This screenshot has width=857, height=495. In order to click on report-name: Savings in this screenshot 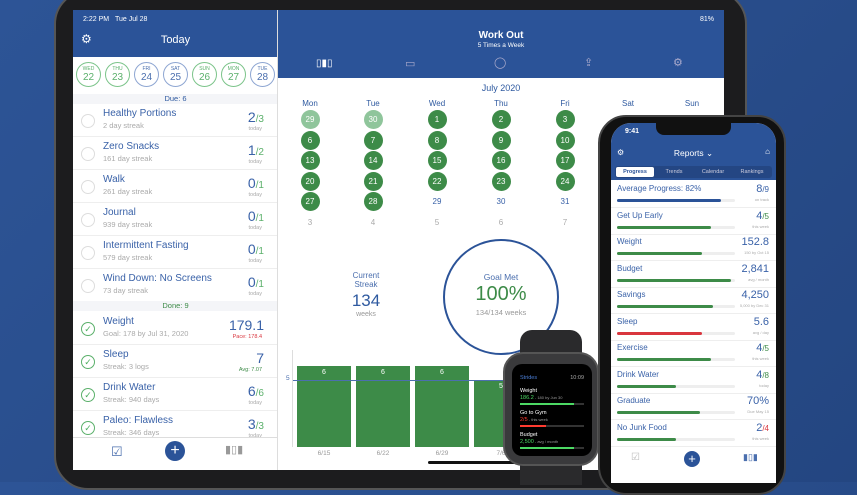, I will do `click(631, 294)`.